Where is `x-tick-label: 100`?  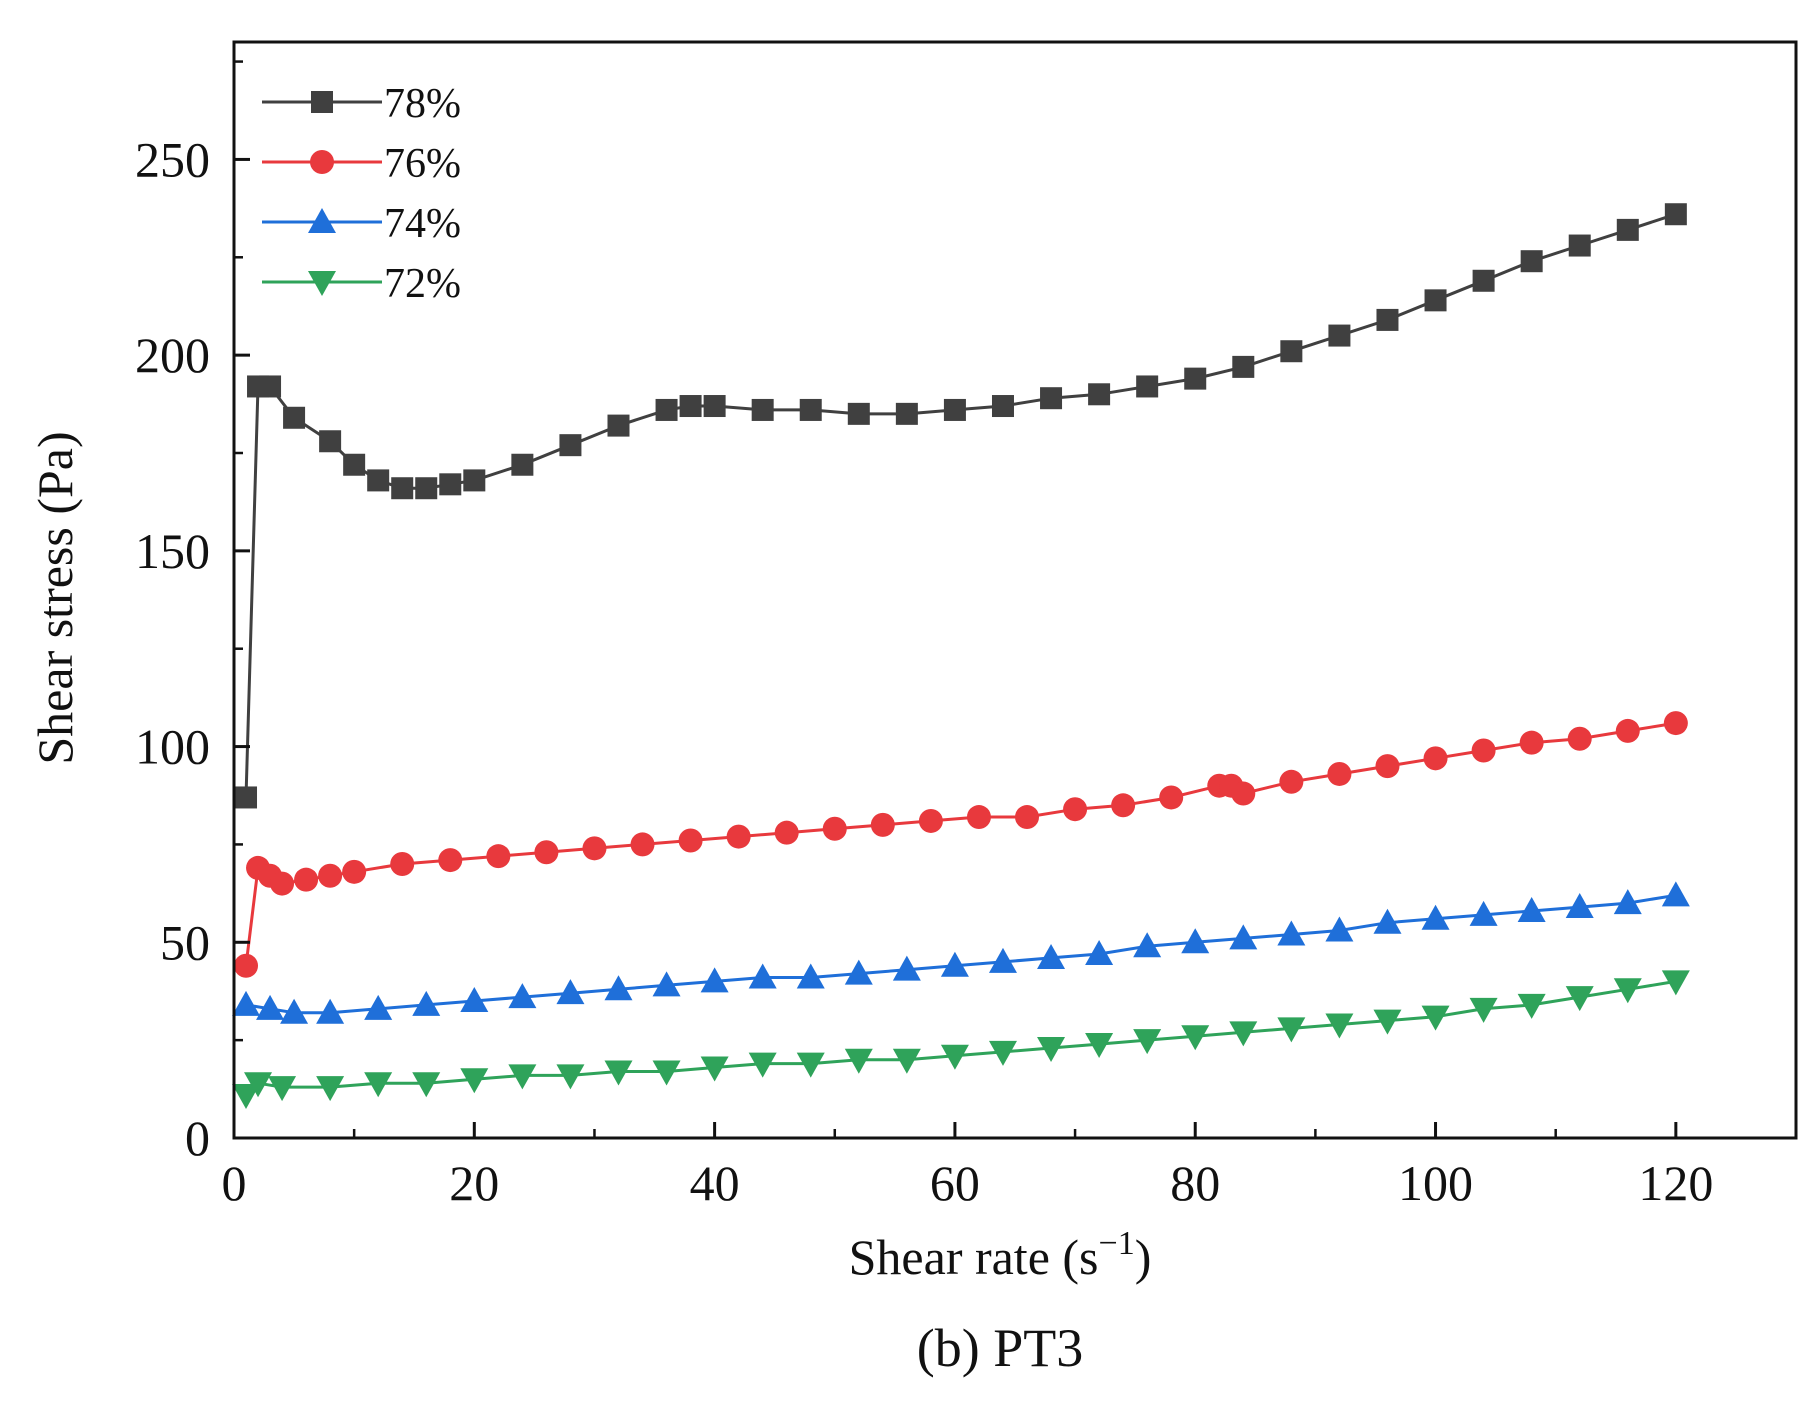
x-tick-label: 100 is located at coordinates (1435, 1183).